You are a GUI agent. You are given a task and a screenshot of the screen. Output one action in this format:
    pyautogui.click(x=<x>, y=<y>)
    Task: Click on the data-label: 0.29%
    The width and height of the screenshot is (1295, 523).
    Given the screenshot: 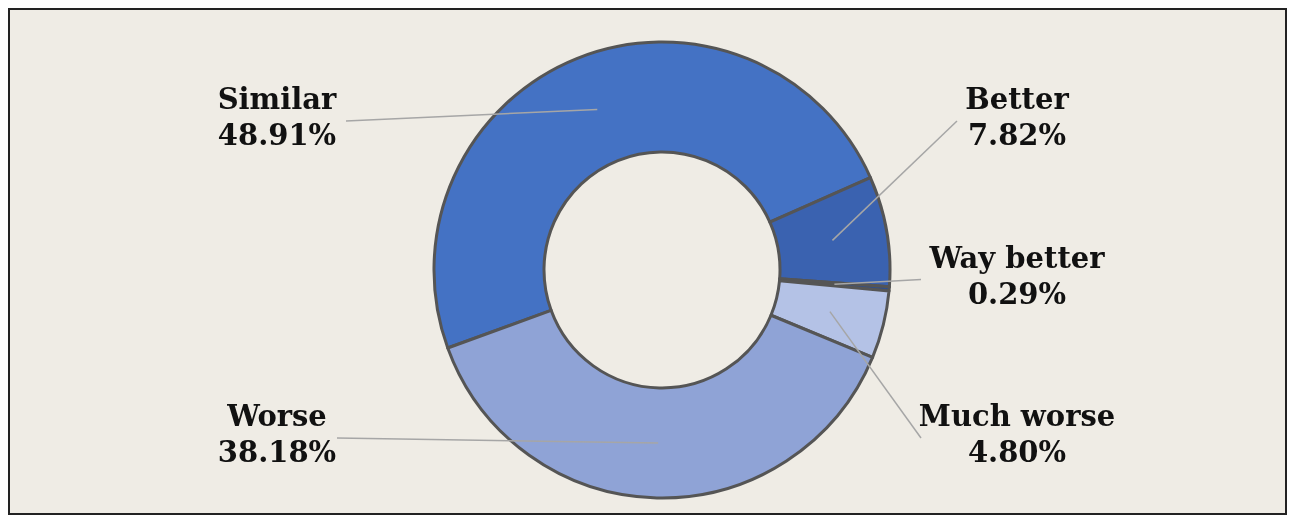 What is the action you would take?
    pyautogui.click(x=1017, y=293)
    